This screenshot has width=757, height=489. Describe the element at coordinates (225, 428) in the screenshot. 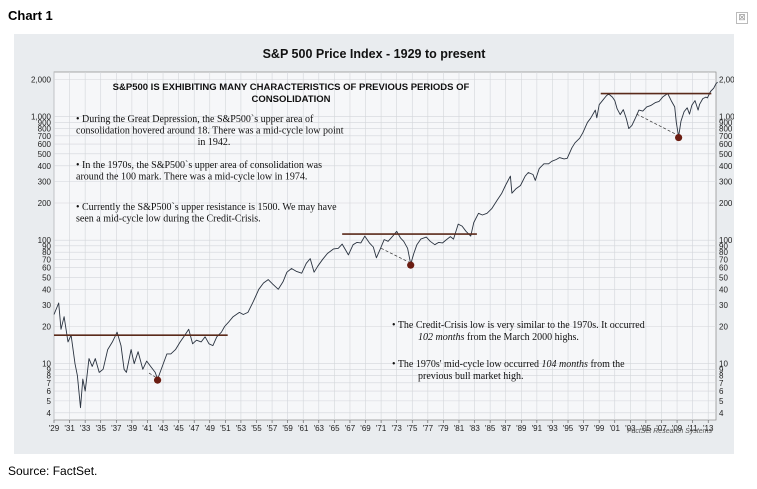

I see `x-tick-label: '51` at that location.